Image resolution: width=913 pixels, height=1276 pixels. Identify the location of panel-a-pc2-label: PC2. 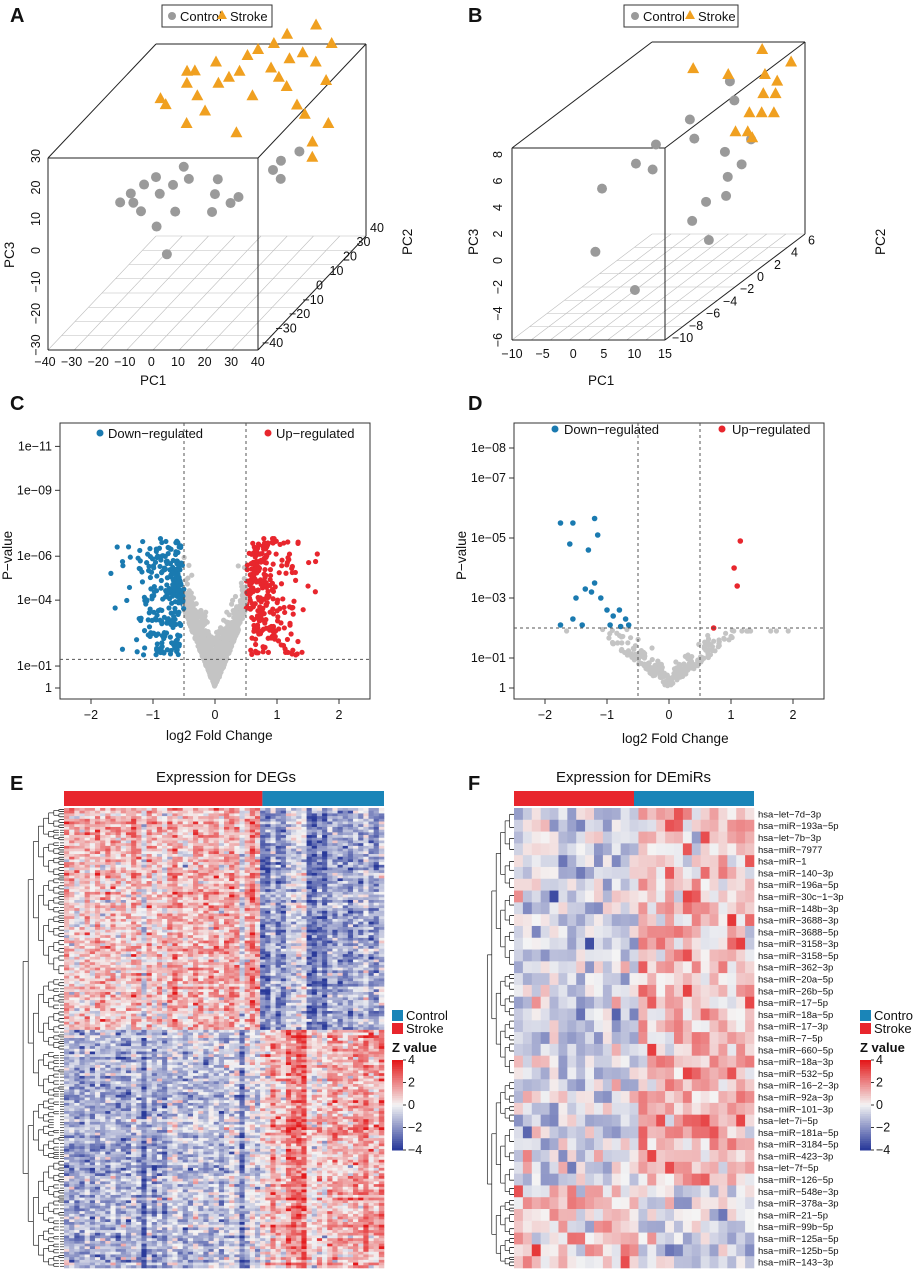
(407, 242).